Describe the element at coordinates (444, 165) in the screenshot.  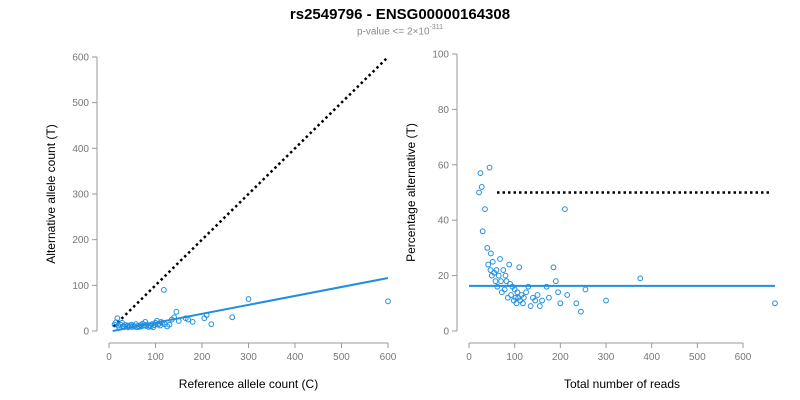
I see `y-tick-label: 60` at that location.